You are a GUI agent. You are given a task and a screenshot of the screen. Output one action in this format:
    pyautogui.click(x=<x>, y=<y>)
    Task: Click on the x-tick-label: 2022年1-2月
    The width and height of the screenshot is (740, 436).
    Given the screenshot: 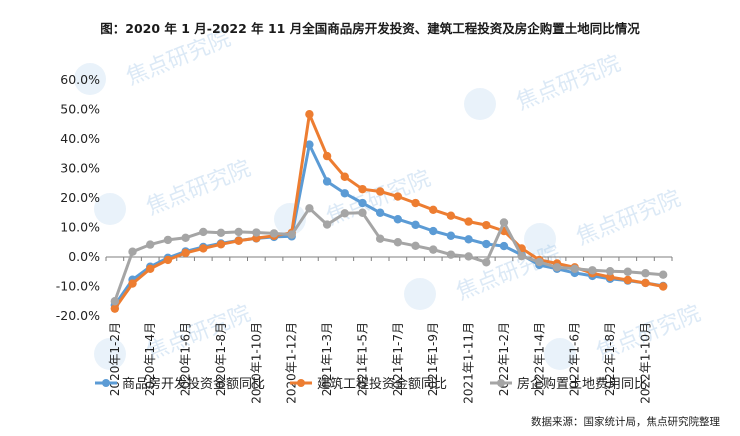 What is the action you would take?
    pyautogui.click(x=504, y=359)
    